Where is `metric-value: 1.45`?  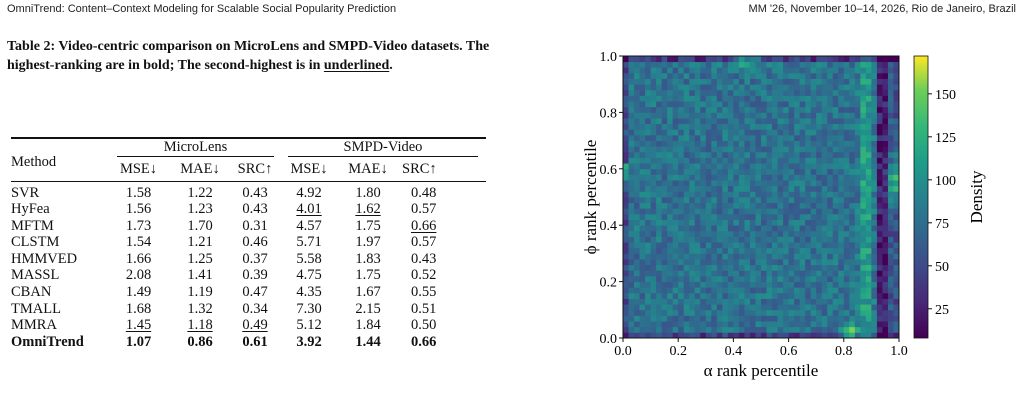
metric-value: 1.45 is located at coordinates (138, 325).